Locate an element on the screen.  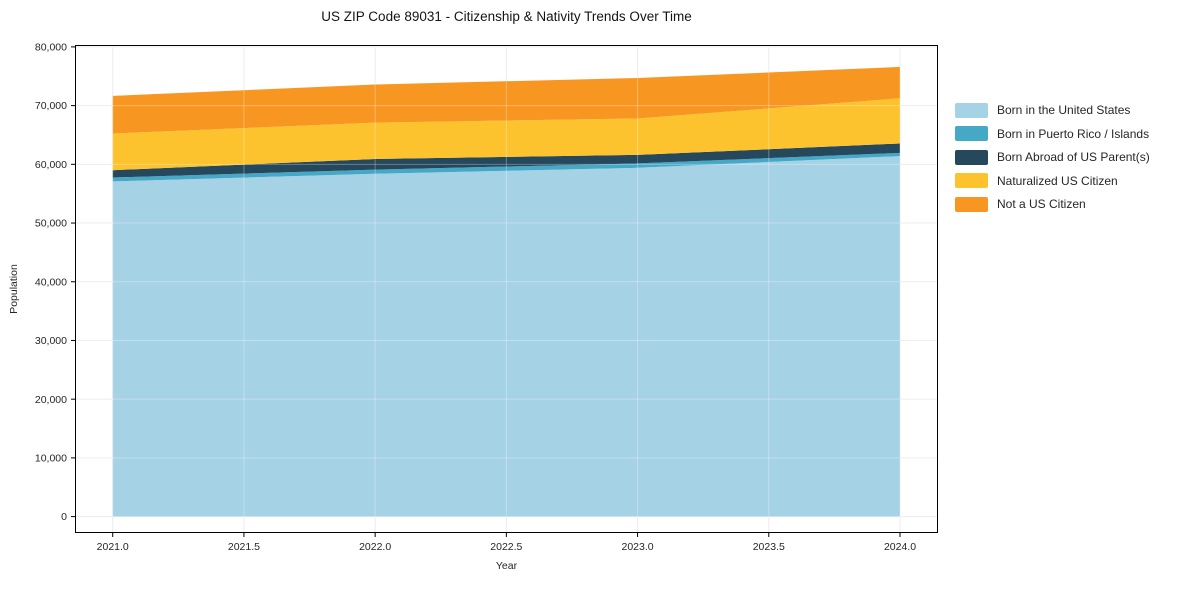
legend-item-born-in-the-united-states: Born in the United States is located at coordinates (1052, 110).